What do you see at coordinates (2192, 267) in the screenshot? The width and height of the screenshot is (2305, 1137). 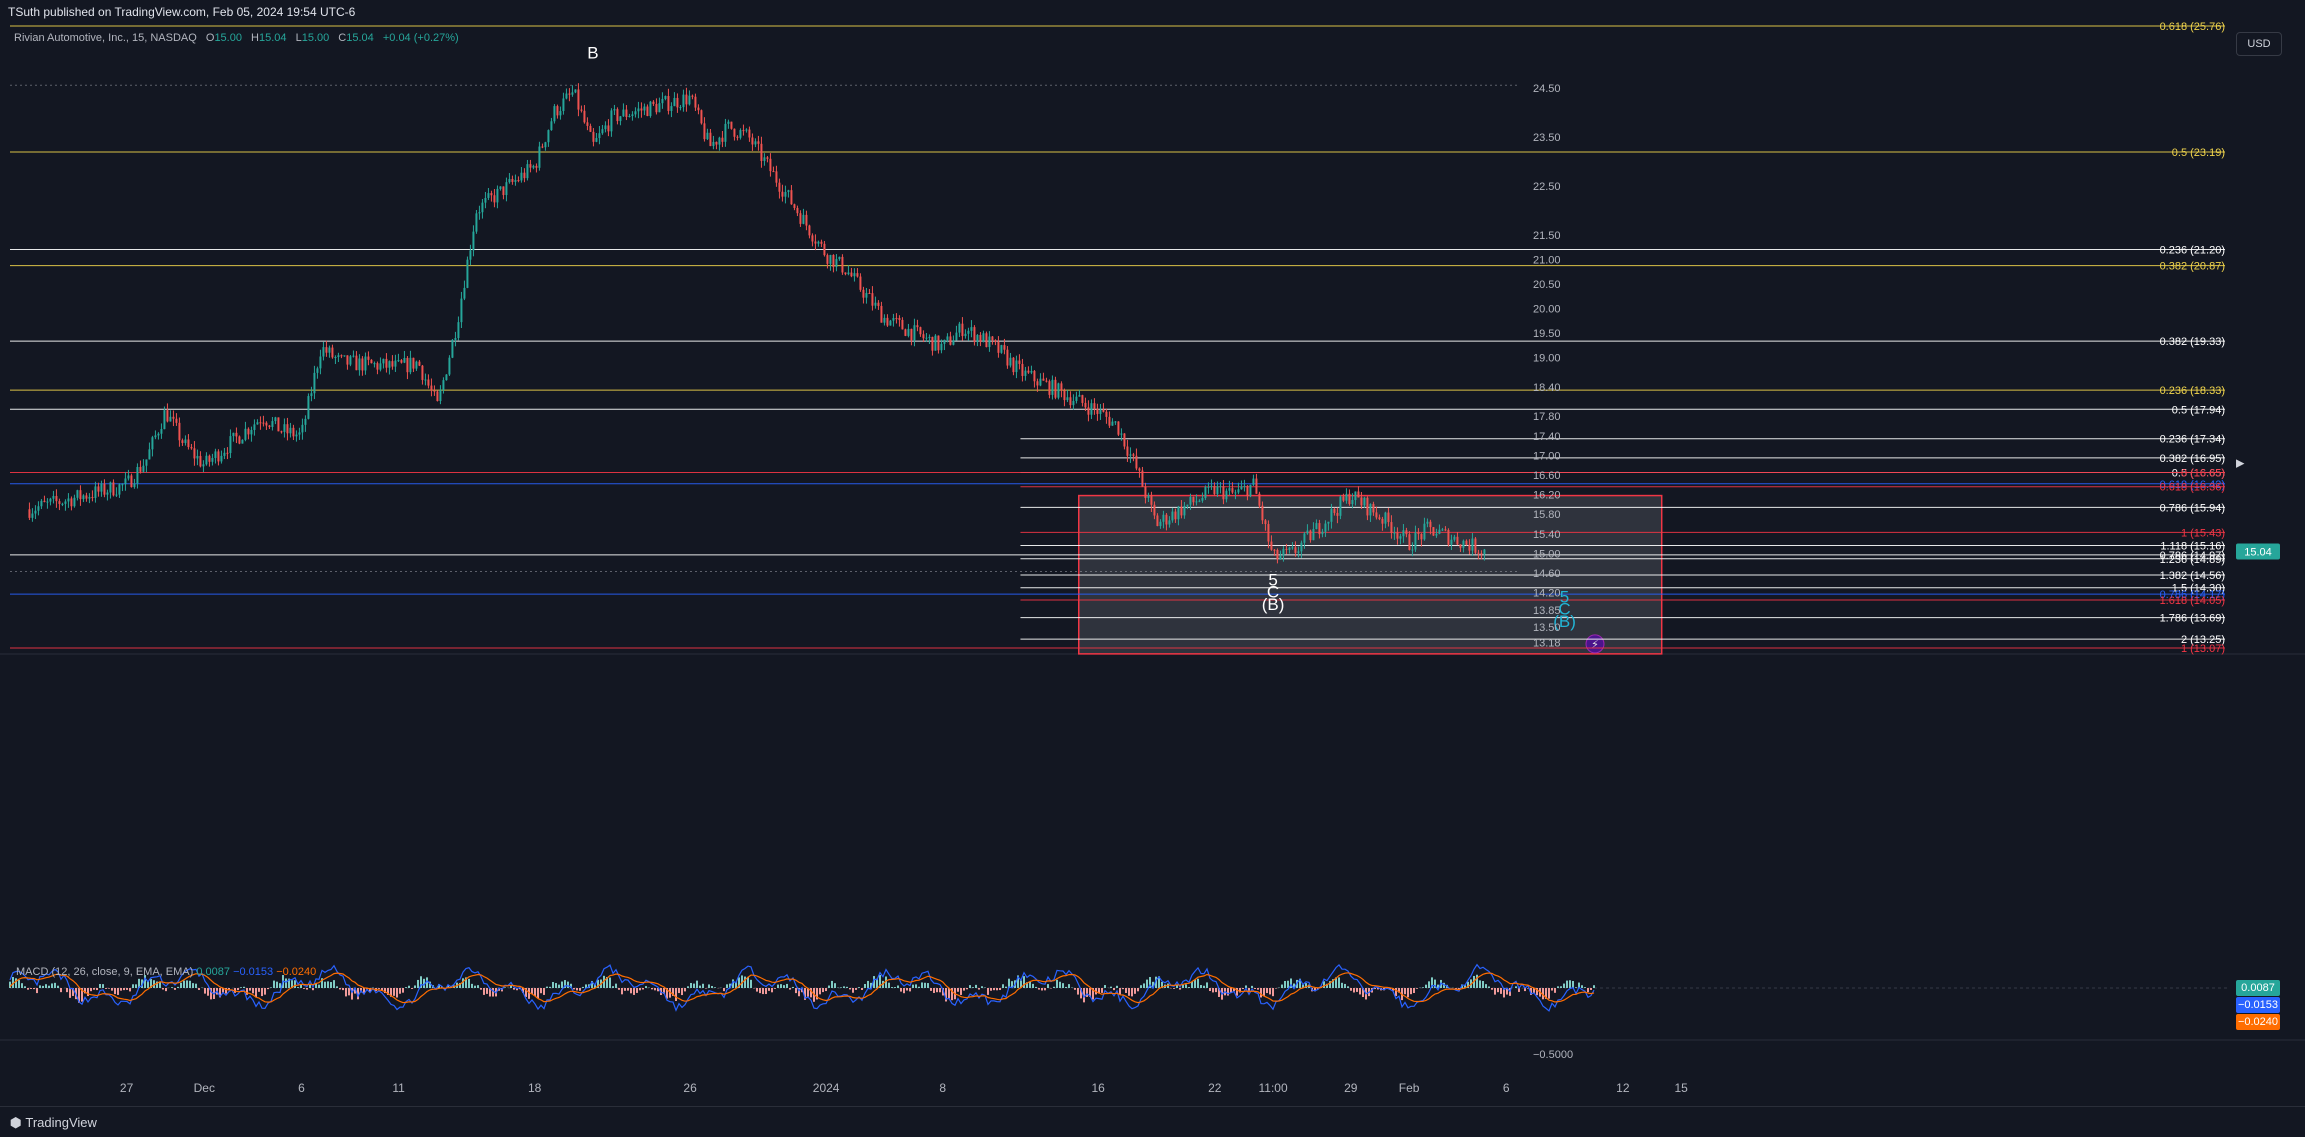 I see `fib-label-0-382-20-87: 0.382 (20.87)` at bounding box center [2192, 267].